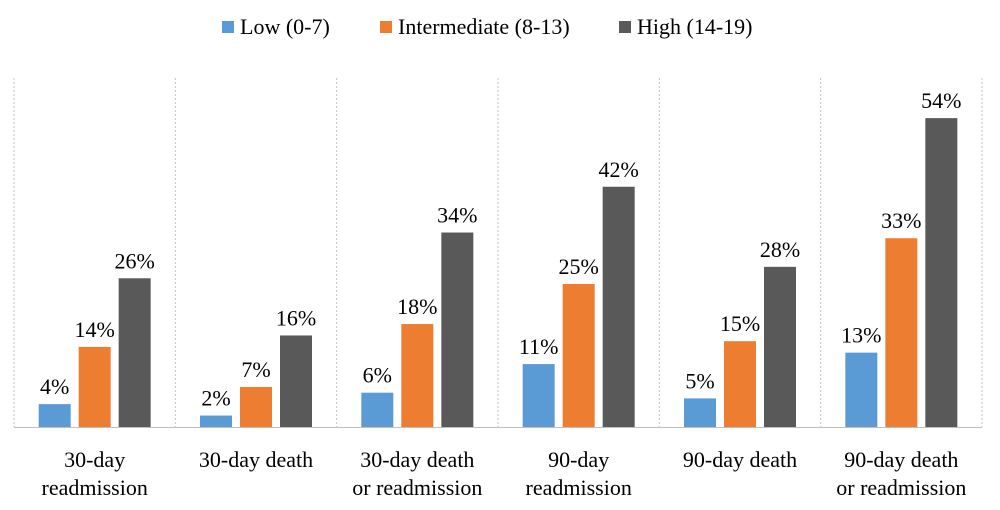 The width and height of the screenshot is (1000, 510). Describe the element at coordinates (95, 329) in the screenshot. I see `data-label: 14%` at that location.